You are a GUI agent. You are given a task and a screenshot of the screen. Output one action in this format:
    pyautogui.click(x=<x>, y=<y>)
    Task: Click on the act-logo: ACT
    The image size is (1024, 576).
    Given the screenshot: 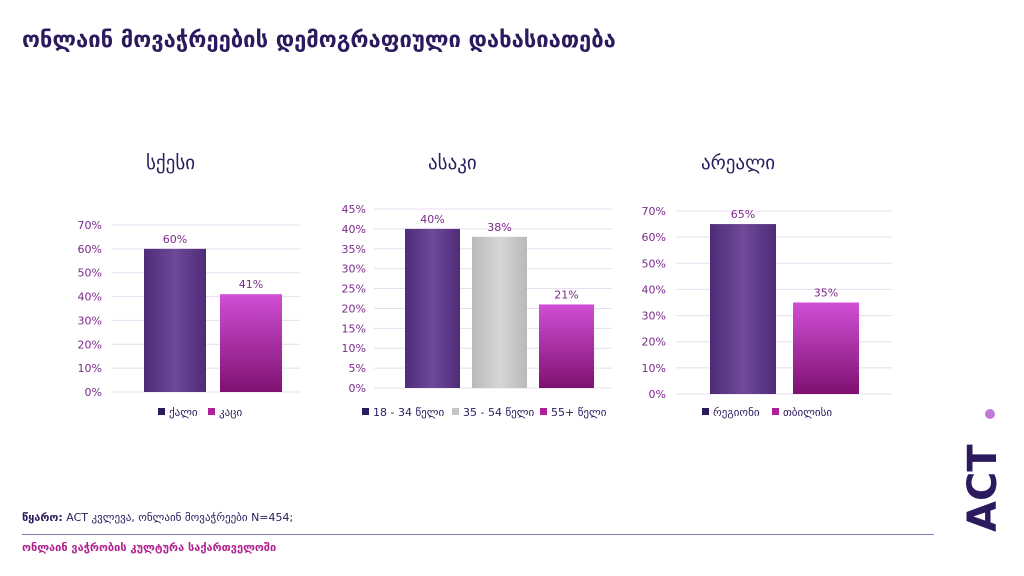 What is the action you would take?
    pyautogui.click(x=983, y=470)
    